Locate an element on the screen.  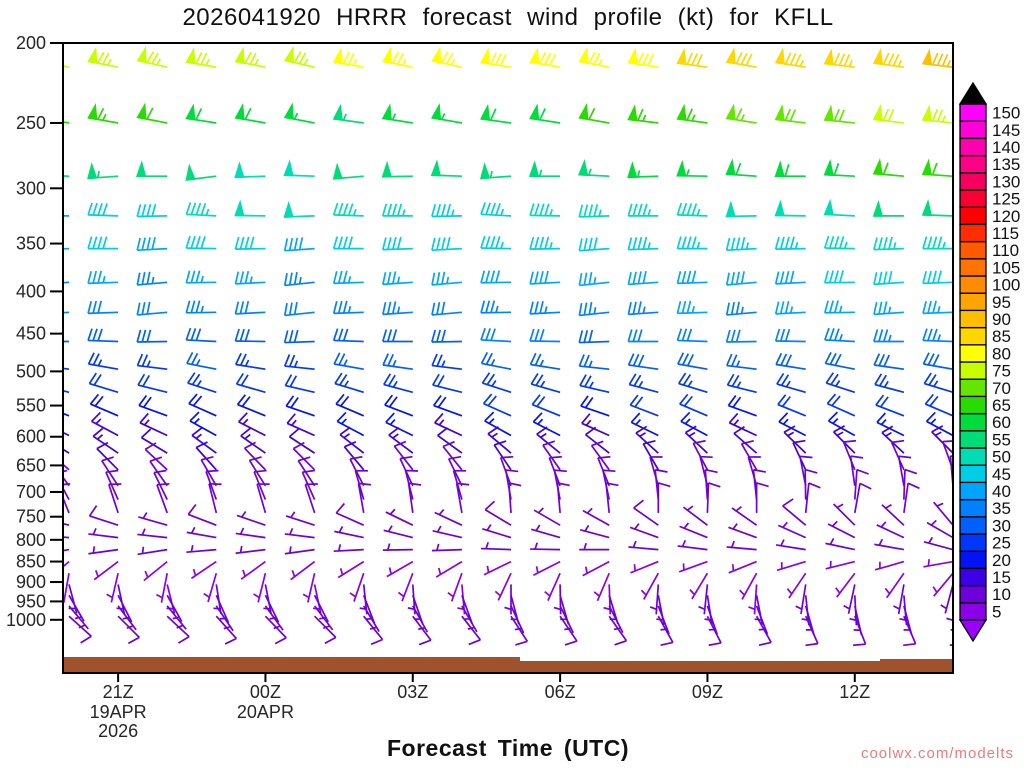
watermark: coolwx.com/modelts is located at coordinates (937, 753).